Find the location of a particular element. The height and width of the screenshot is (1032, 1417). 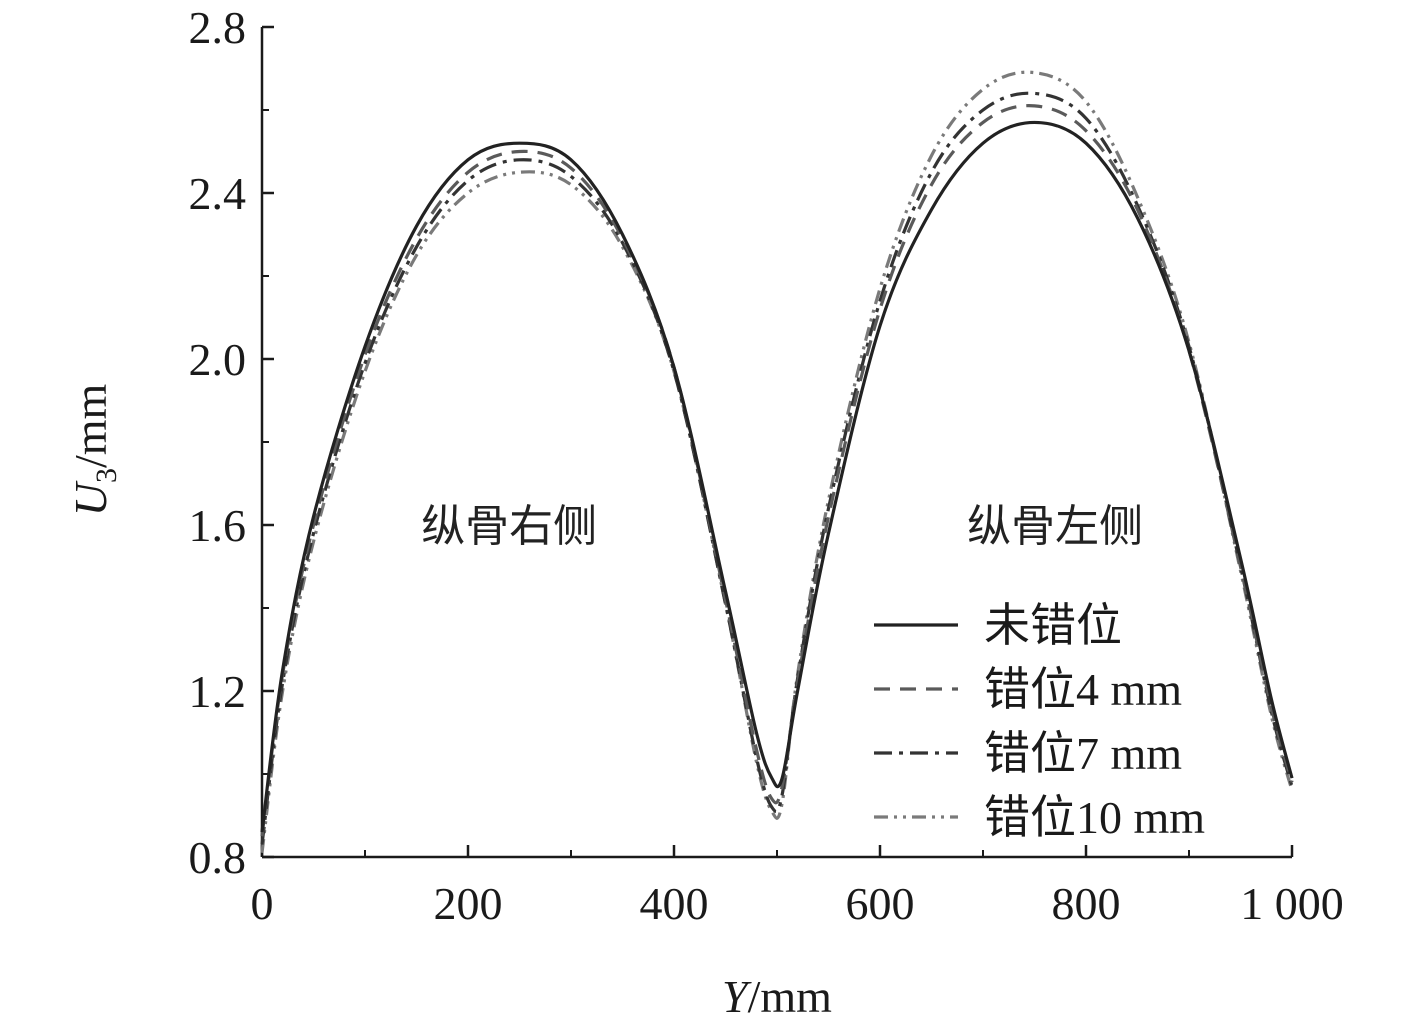

x-tick-label: 800 is located at coordinates (1086, 903).